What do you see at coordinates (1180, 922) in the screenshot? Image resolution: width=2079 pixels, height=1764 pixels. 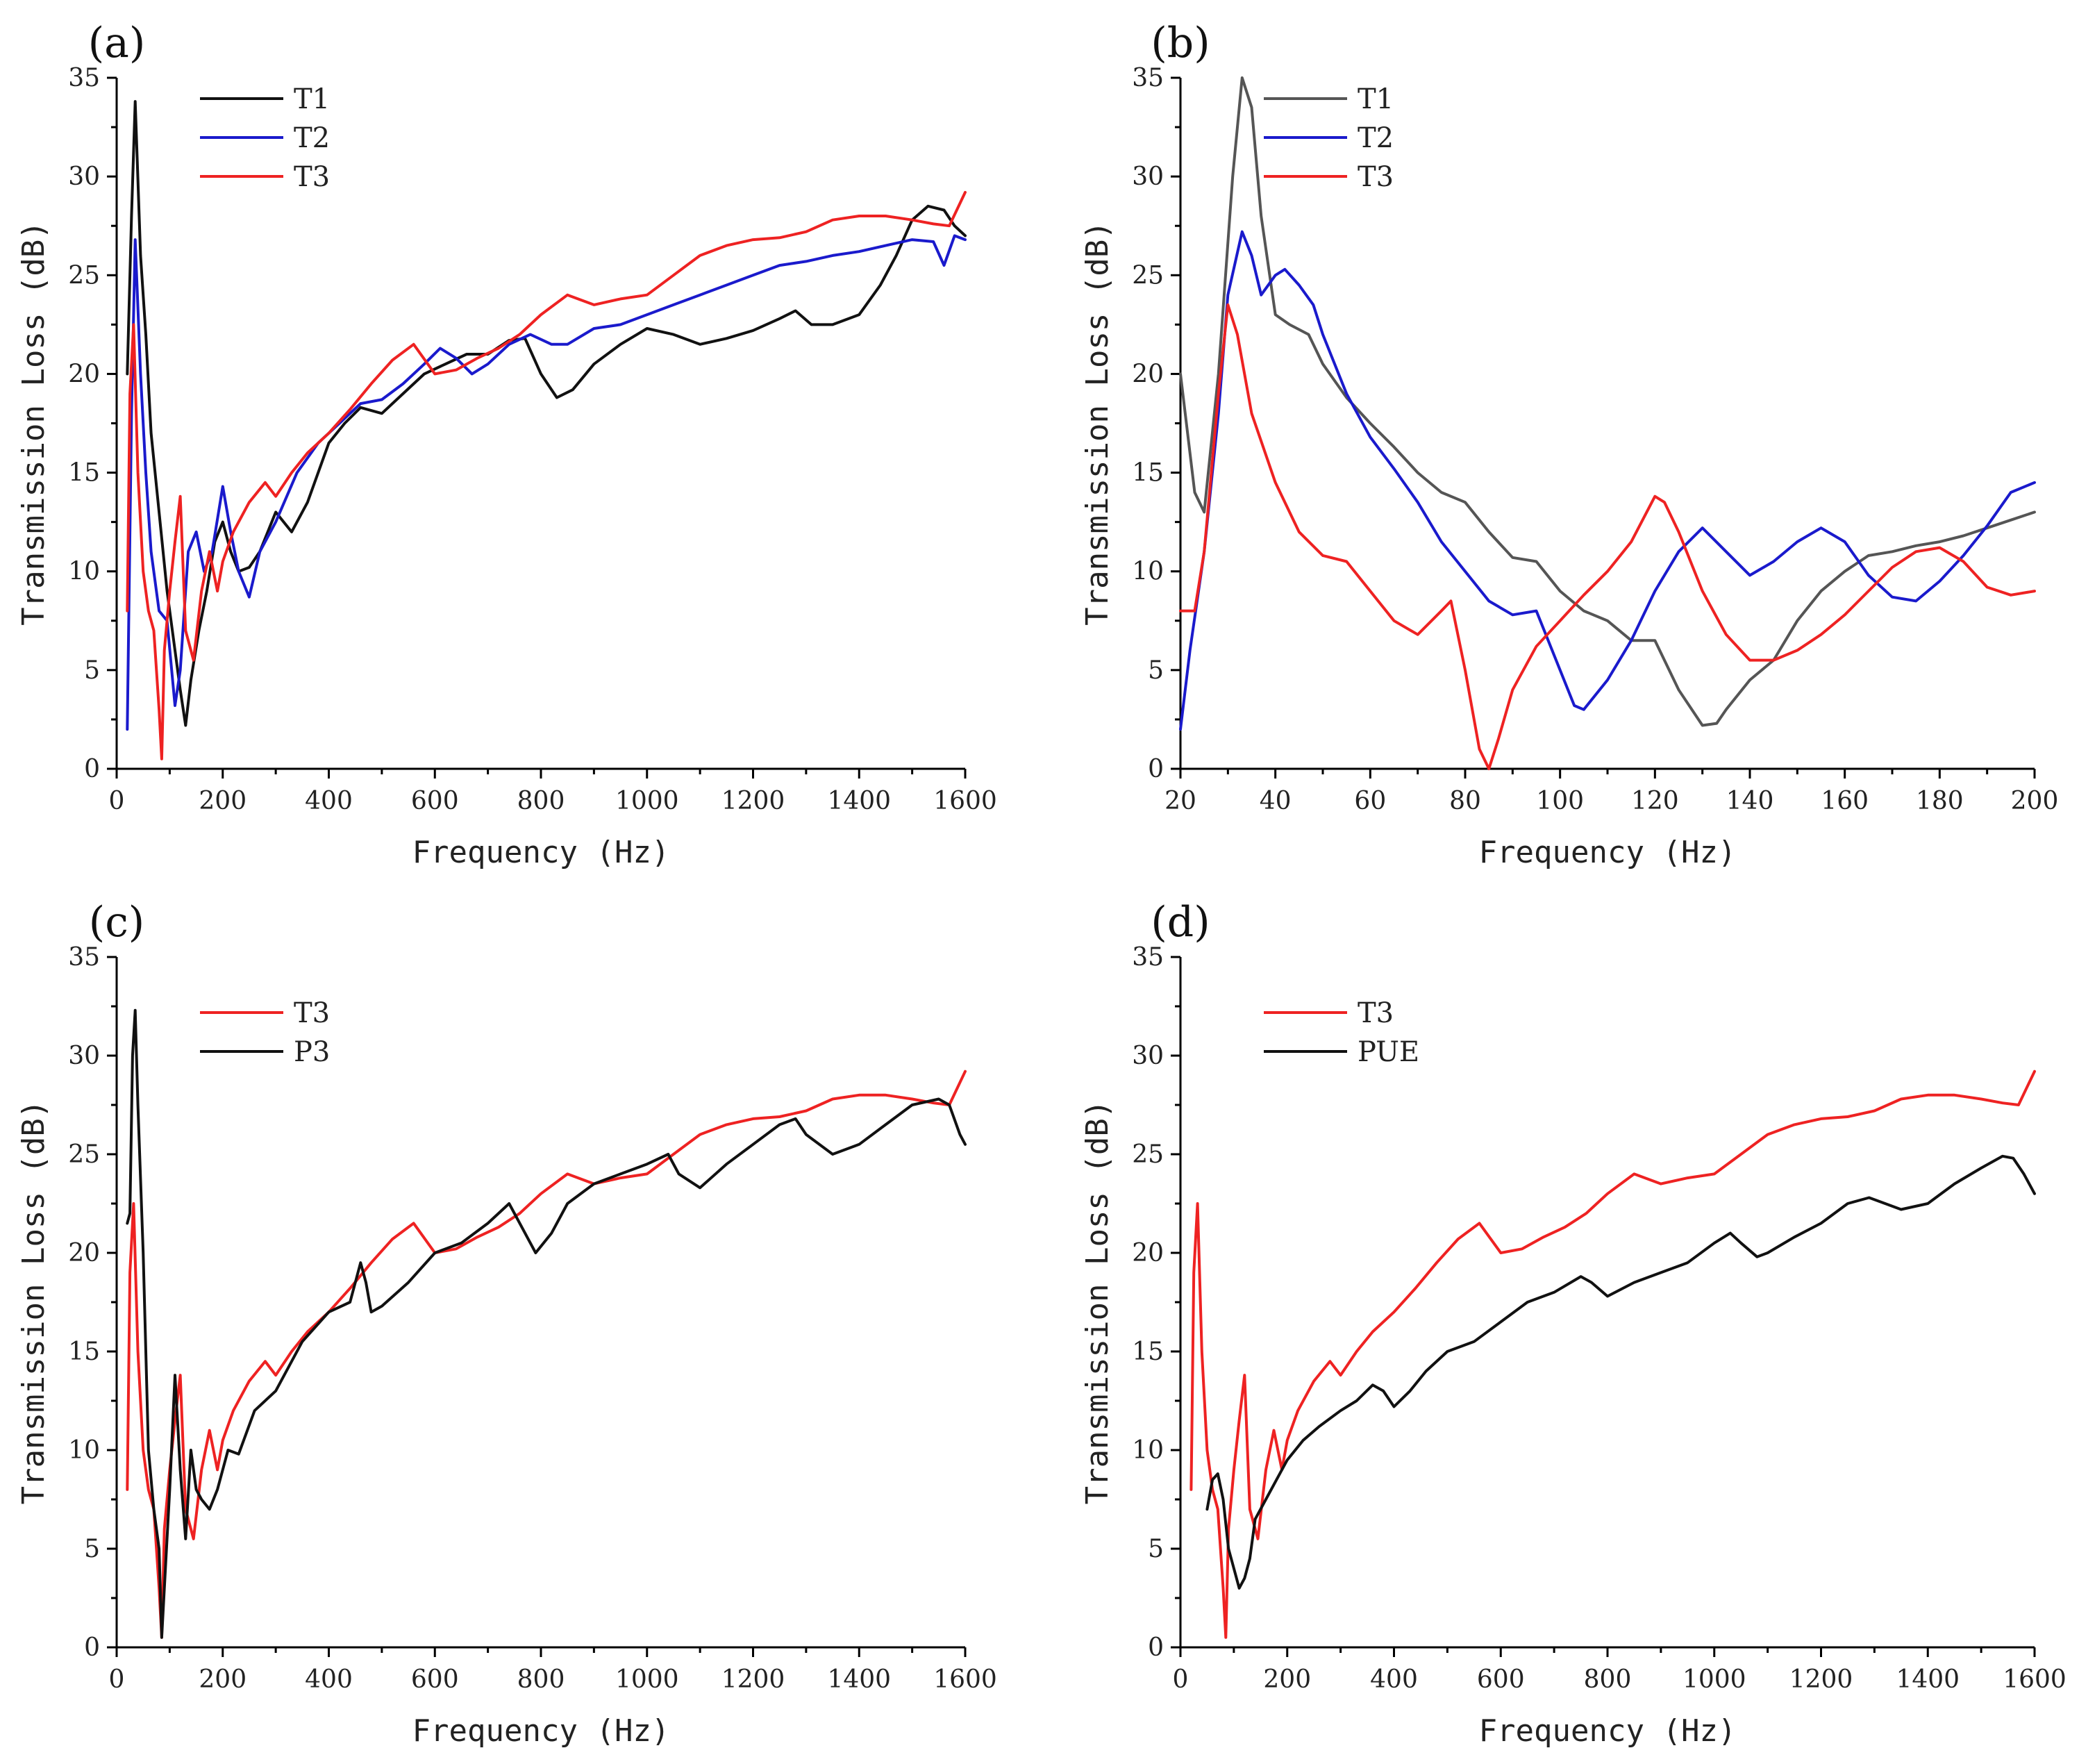 I see `panel-label: (d)` at bounding box center [1180, 922].